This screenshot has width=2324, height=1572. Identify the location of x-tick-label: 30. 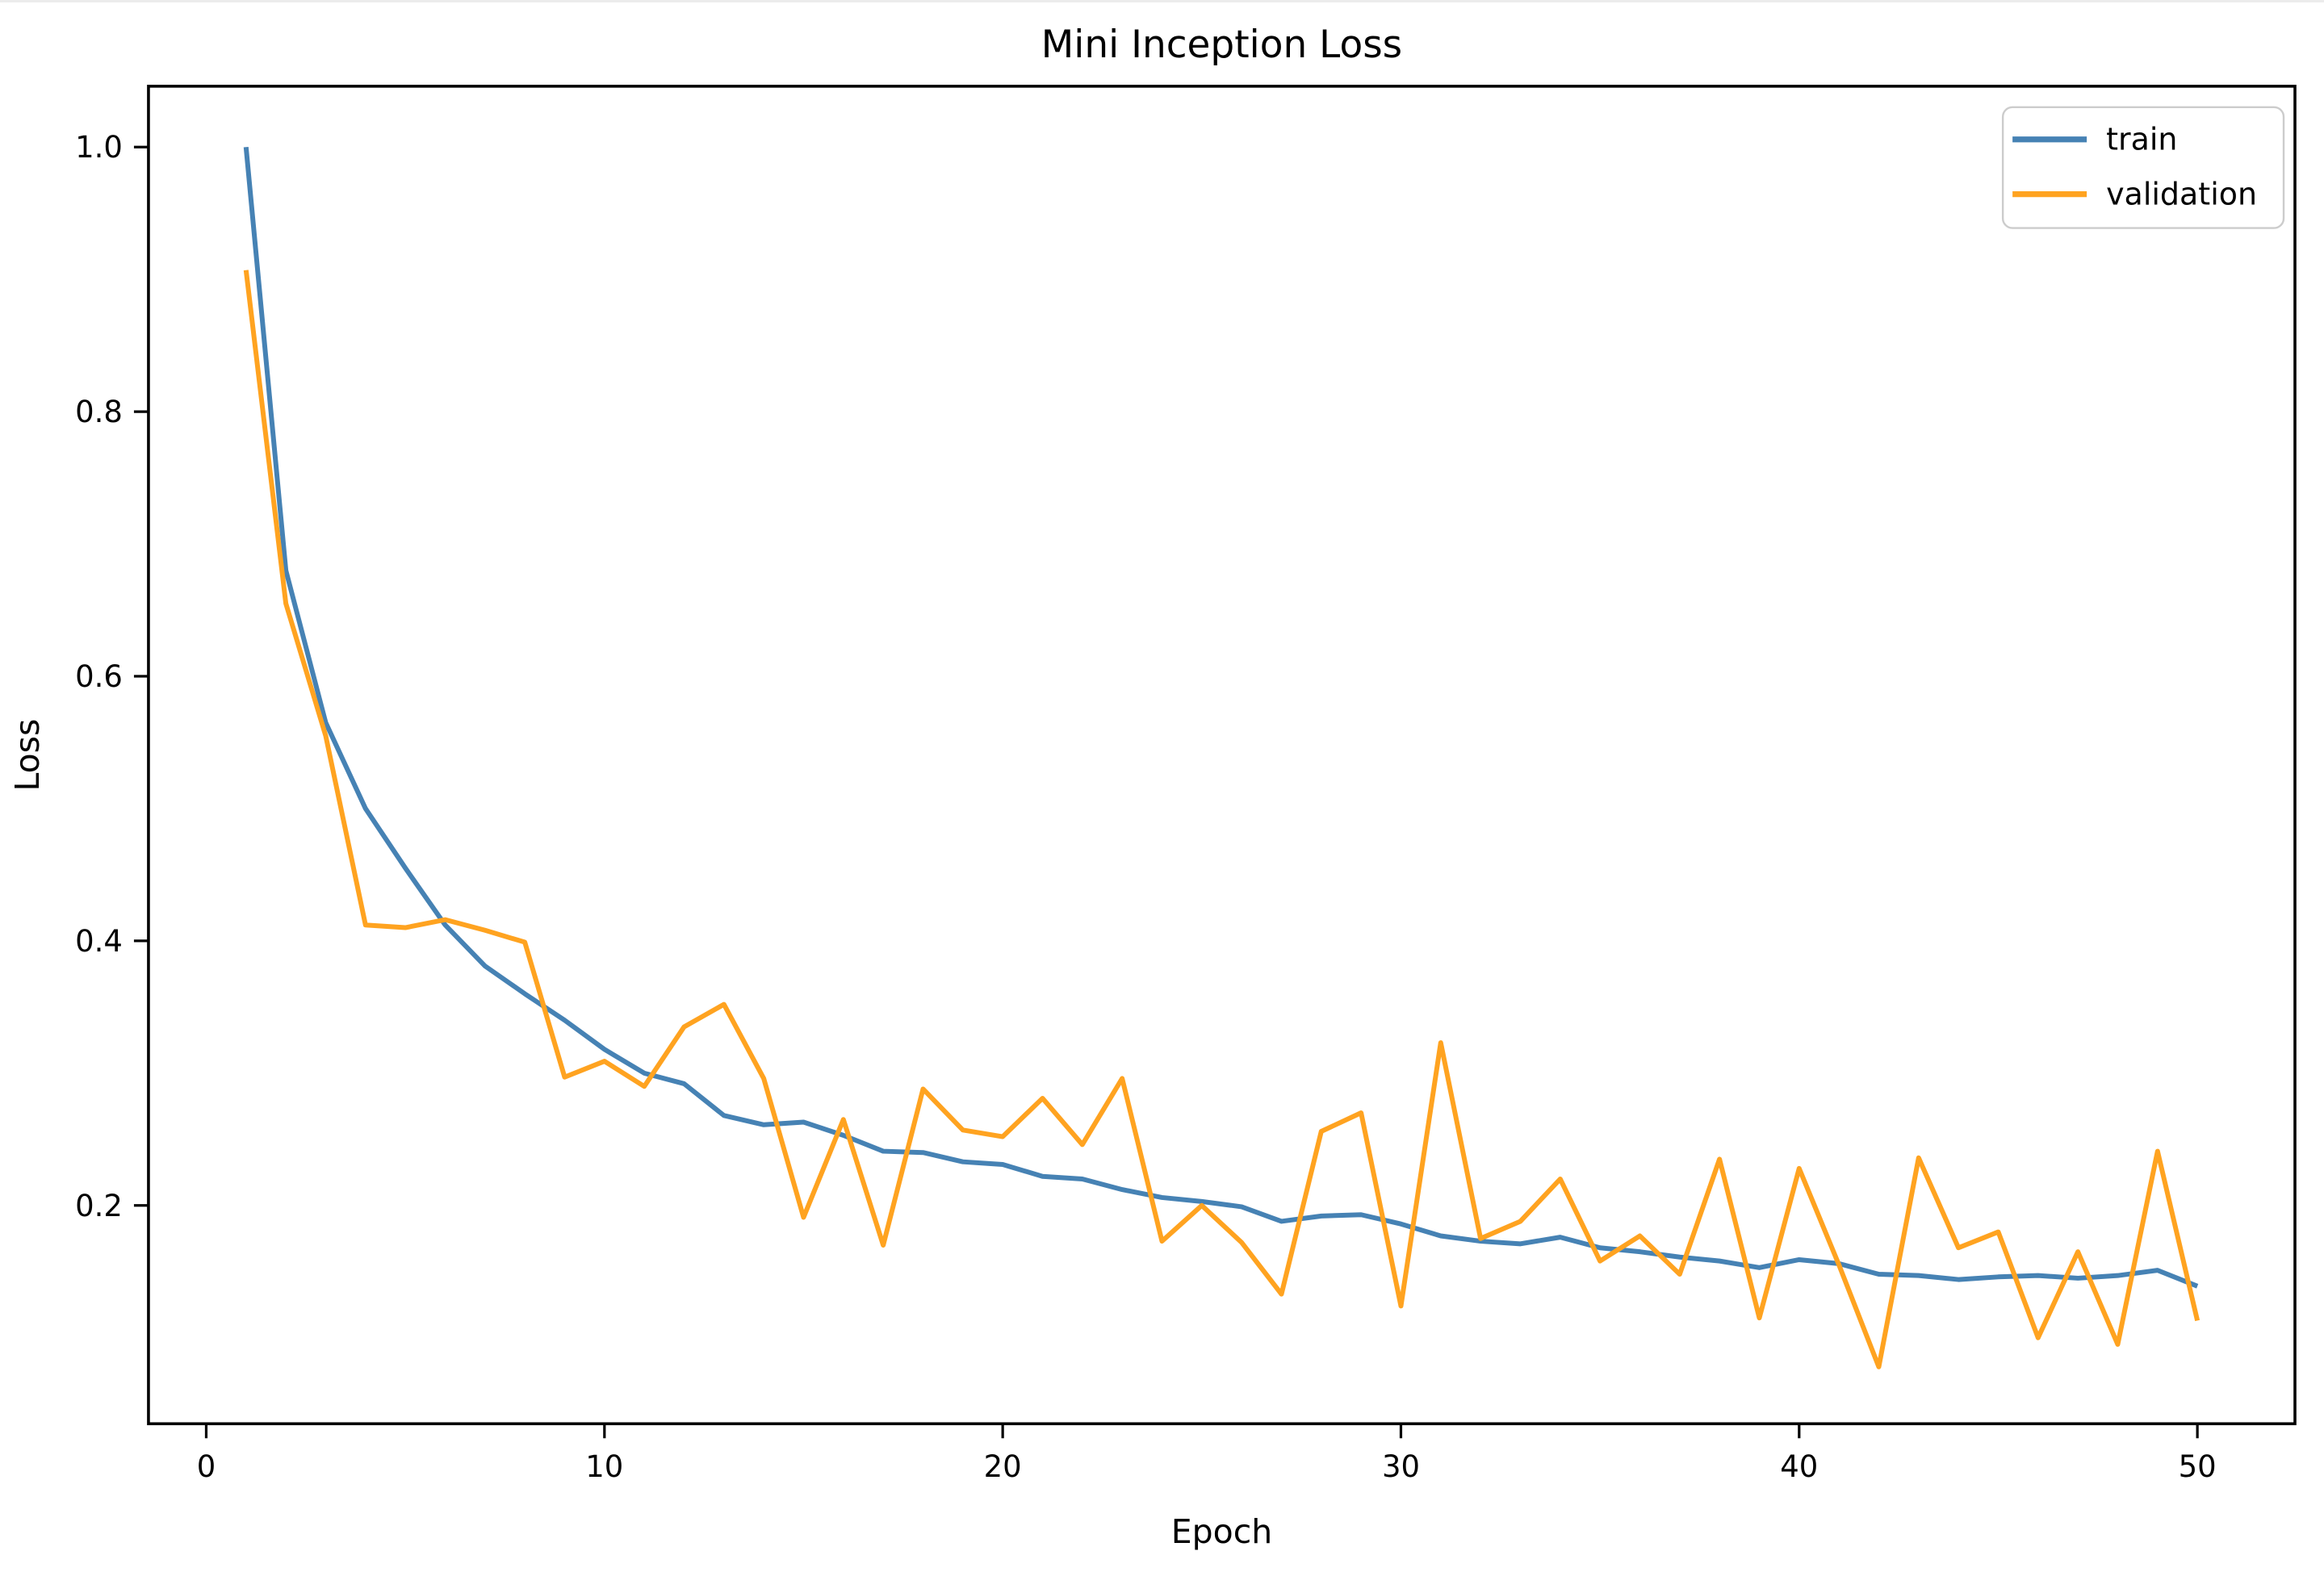
(1401, 1466).